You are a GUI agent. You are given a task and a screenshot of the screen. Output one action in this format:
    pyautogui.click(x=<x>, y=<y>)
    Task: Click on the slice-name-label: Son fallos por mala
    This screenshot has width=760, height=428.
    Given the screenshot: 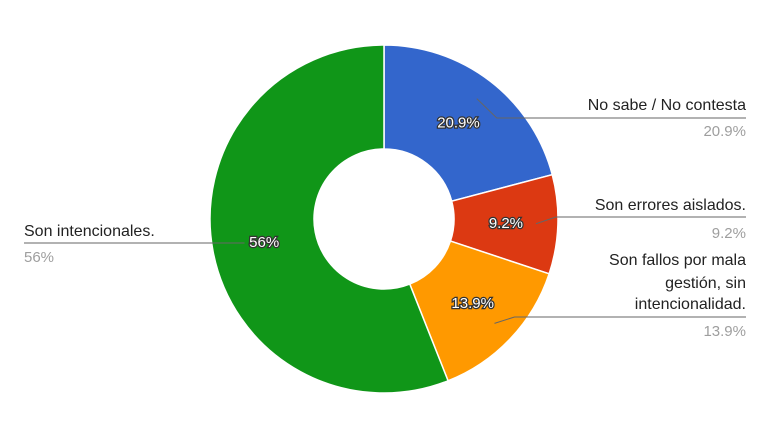 What is the action you would take?
    pyautogui.click(x=677, y=260)
    